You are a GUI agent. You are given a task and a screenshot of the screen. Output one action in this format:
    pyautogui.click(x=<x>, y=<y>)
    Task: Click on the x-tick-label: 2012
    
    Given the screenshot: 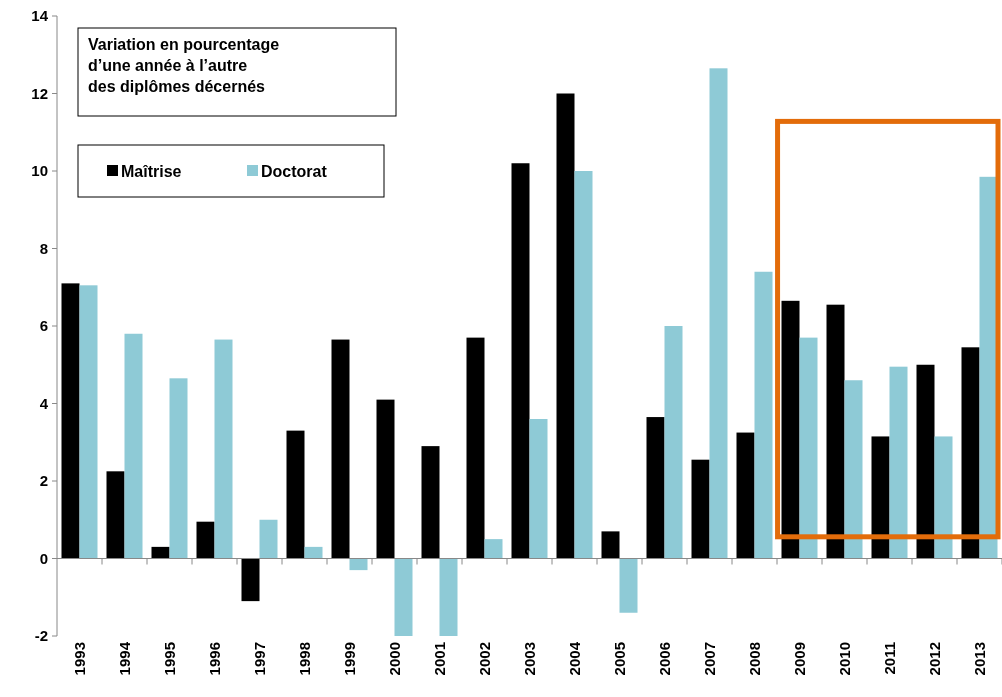 What is the action you would take?
    pyautogui.click(x=934, y=659)
    